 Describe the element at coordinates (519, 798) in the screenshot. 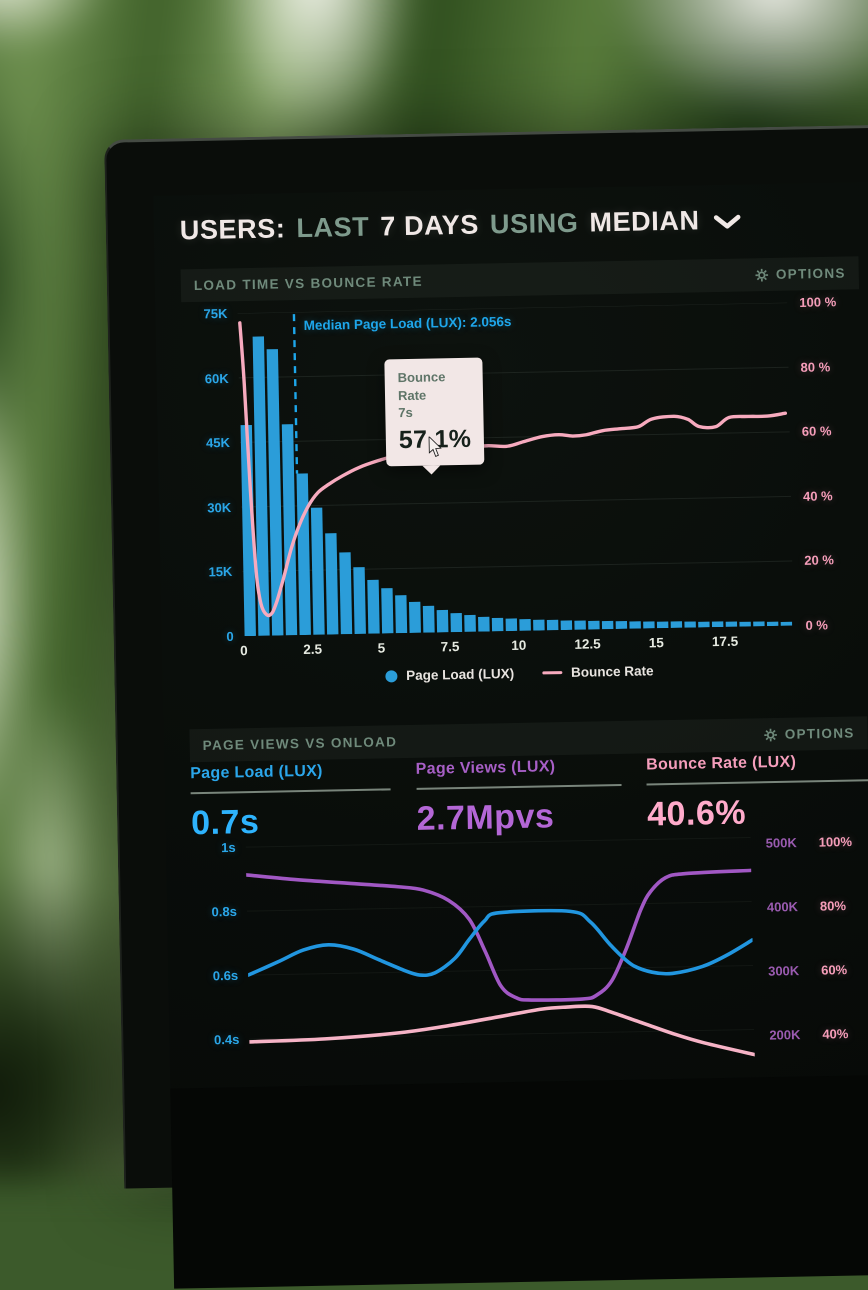

I see `metric-page-views: Page Views (LUX) 2.7Mpvs` at that location.